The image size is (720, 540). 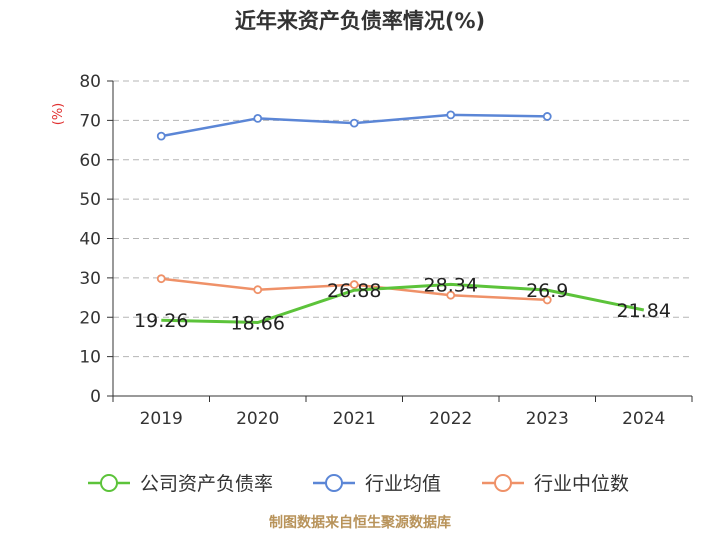 What do you see at coordinates (450, 419) in the screenshot?
I see `x-tick-label: 2022` at bounding box center [450, 419].